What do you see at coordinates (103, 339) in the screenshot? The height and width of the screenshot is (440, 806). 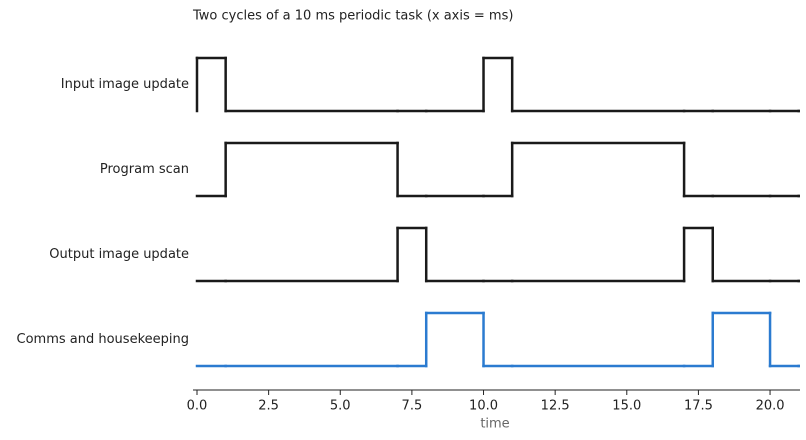 I see `legend-label: Comms and housekeeping` at bounding box center [103, 339].